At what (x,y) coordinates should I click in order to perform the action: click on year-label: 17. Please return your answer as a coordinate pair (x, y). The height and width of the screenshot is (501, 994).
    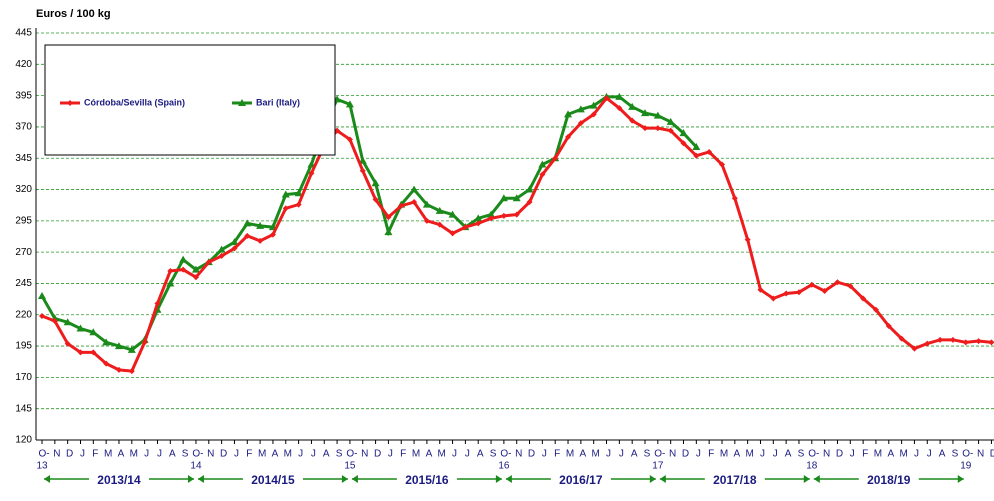
    Looking at the image, I should click on (658, 466).